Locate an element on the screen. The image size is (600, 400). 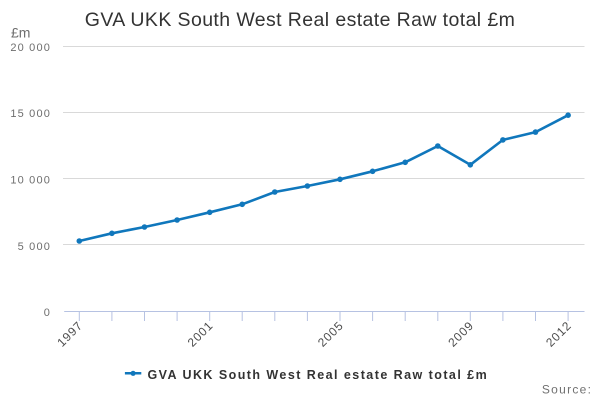
svg-text: 15 000 is located at coordinates (30, 114).